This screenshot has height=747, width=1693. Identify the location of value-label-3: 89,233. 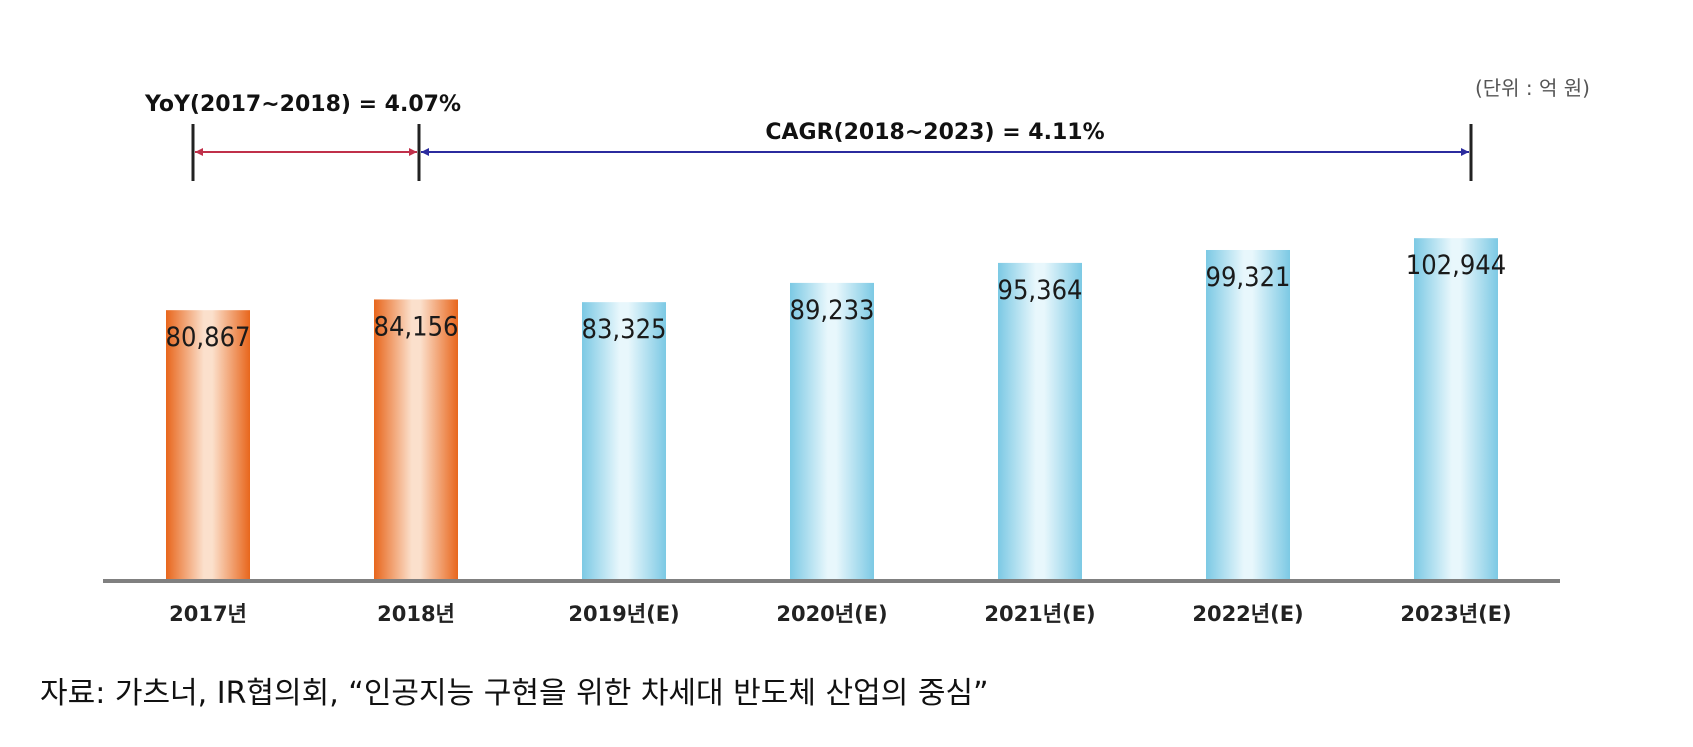
(832, 310).